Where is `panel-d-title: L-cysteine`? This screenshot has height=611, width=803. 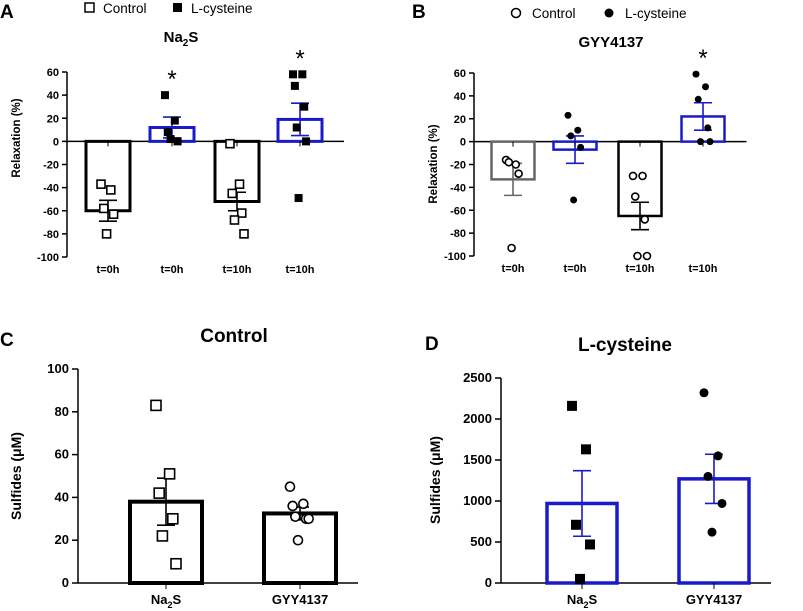
panel-d-title: L-cysteine is located at coordinates (625, 345).